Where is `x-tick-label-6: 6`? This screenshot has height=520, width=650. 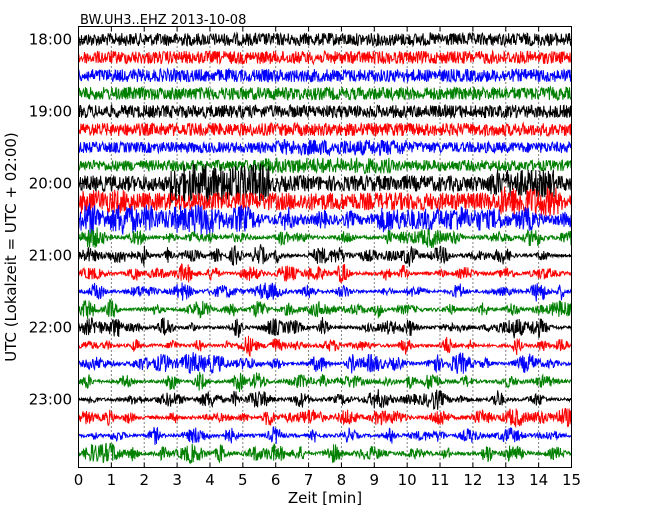 x-tick-label-6: 6 is located at coordinates (276, 480).